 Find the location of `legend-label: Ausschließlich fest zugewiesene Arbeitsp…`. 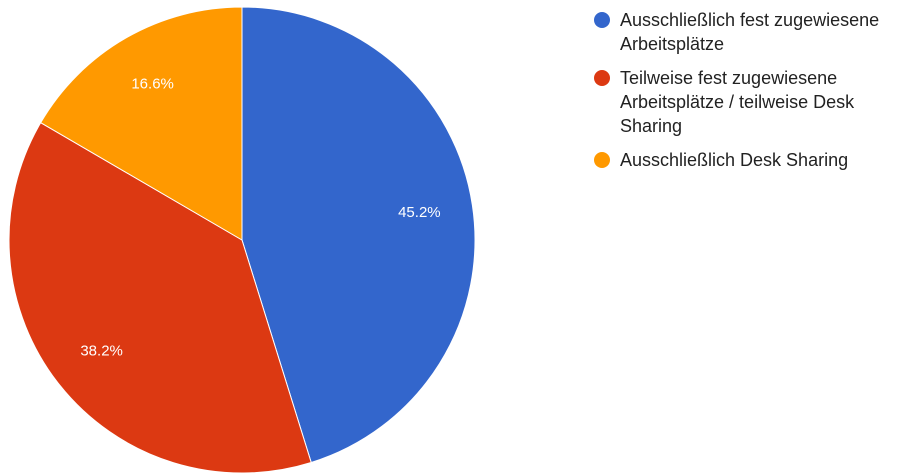

legend-label: Ausschließlich fest zugewiesene Arbeitsp… is located at coordinates (750, 32).